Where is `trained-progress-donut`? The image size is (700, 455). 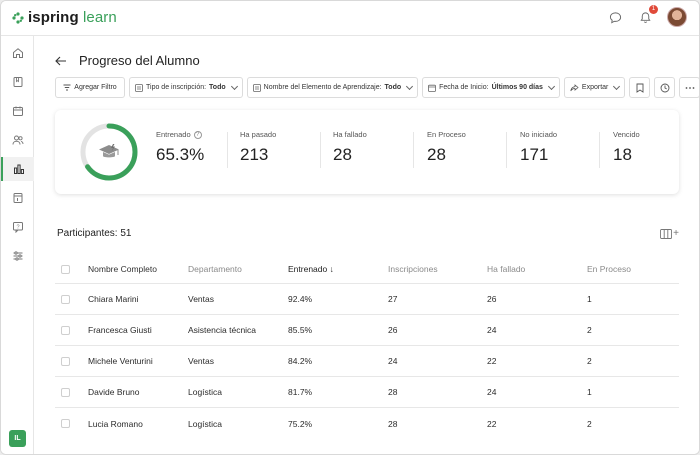
trained-progress-donut is located at coordinates (109, 152).